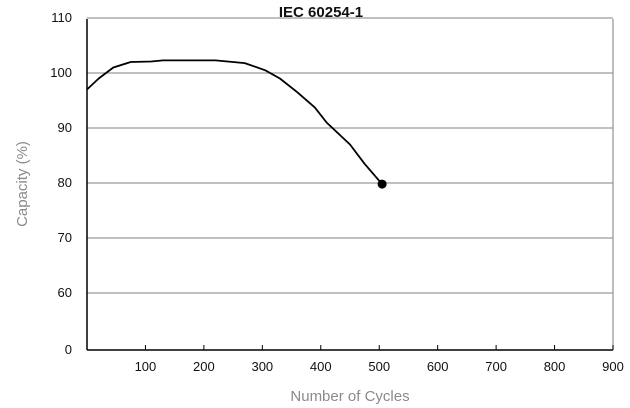 The width and height of the screenshot is (630, 408). Describe the element at coordinates (61, 17) in the screenshot. I see `y-tick-label-110: 110` at that location.